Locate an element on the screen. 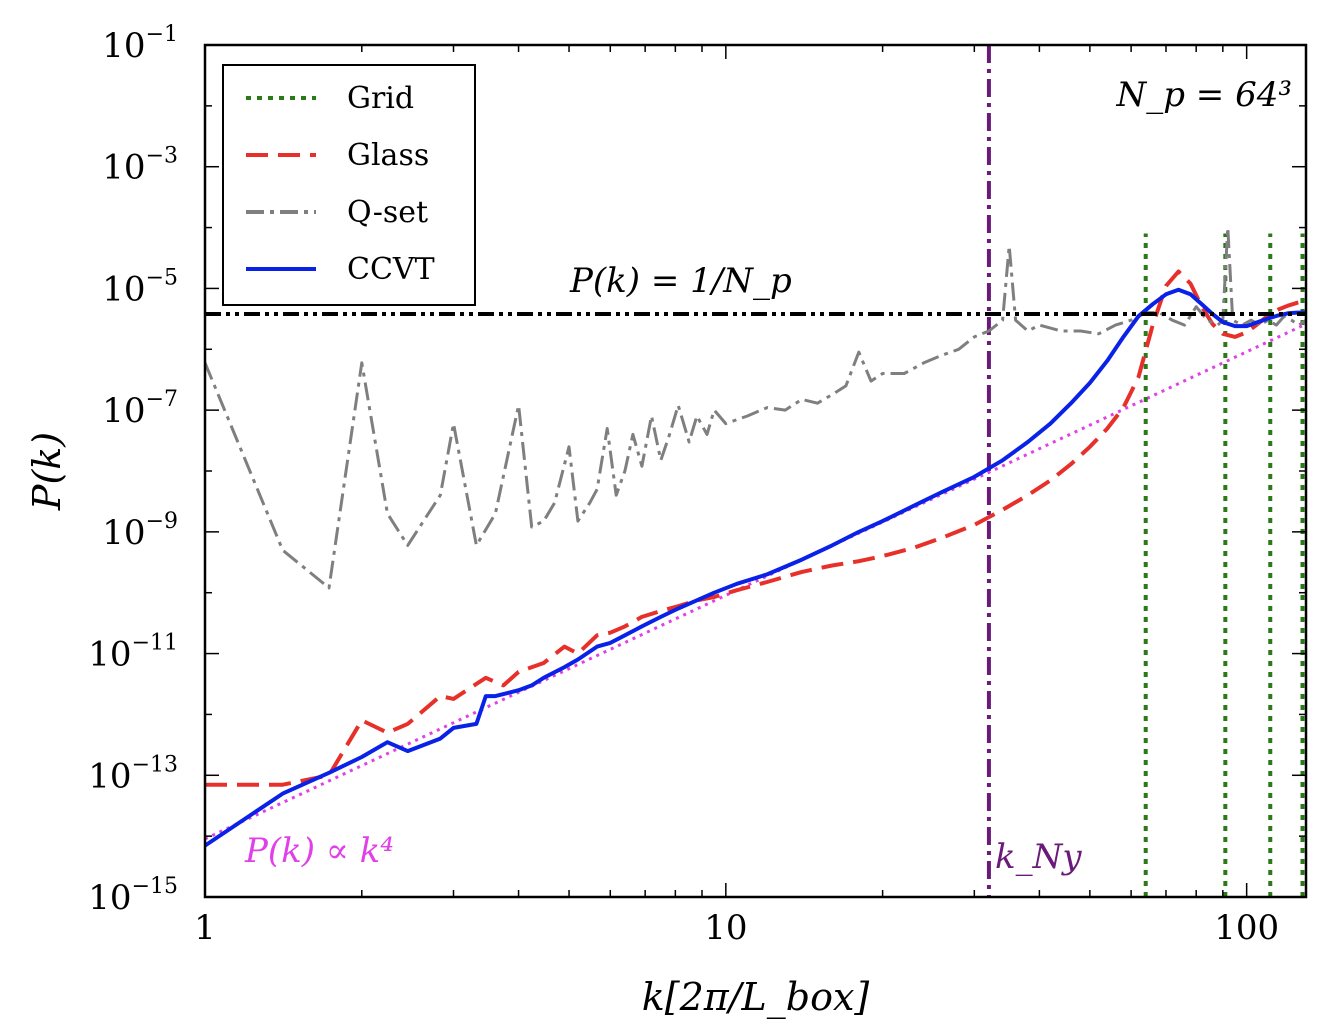 The width and height of the screenshot is (1336, 1036). legend-label: Glass is located at coordinates (388, 155).